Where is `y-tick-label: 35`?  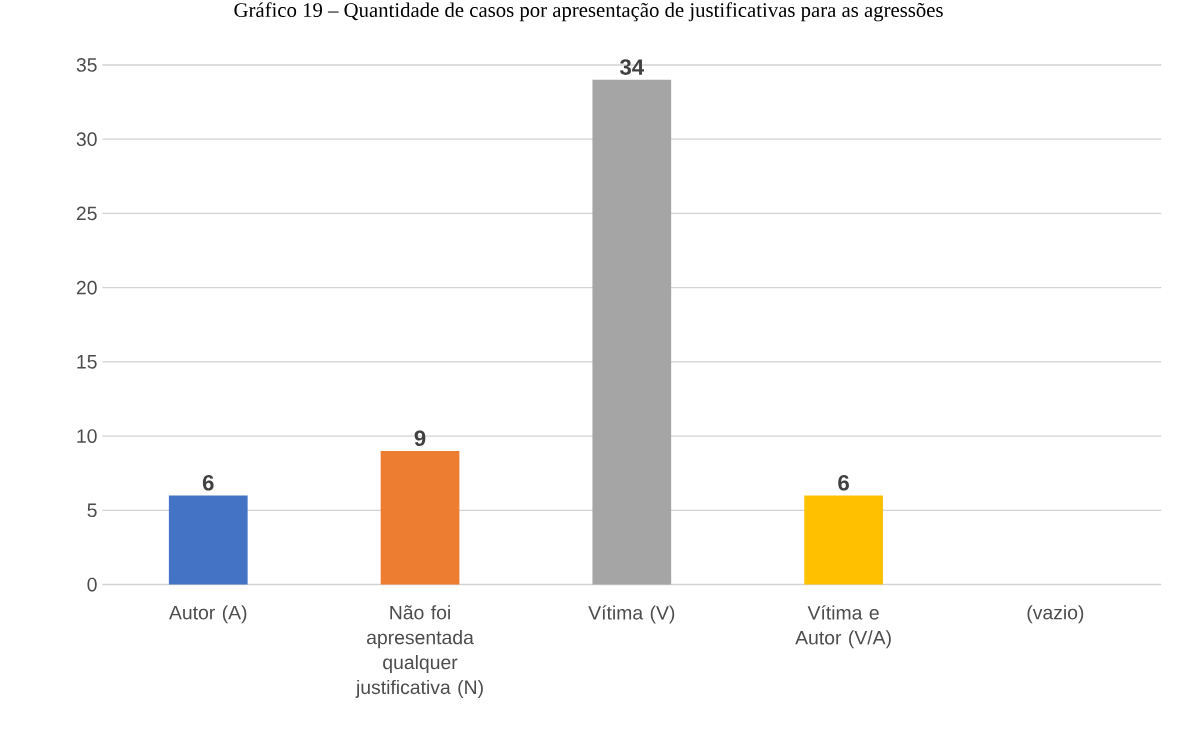
y-tick-label: 35 is located at coordinates (86, 65).